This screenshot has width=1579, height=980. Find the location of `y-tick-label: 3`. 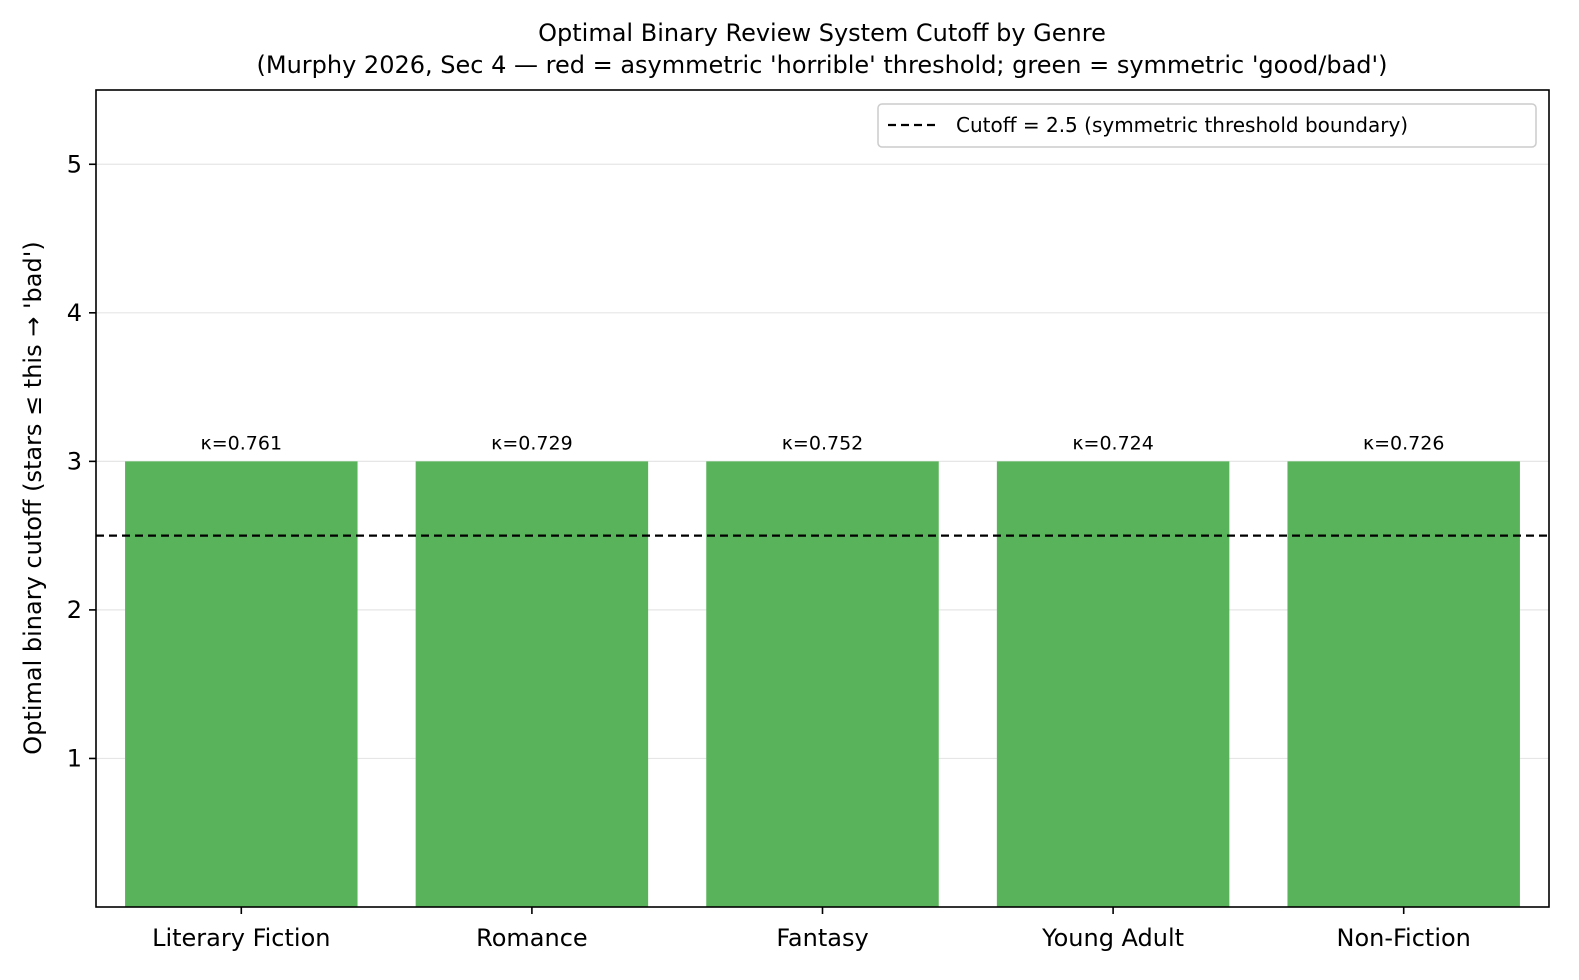

y-tick-label: 3 is located at coordinates (74, 461).